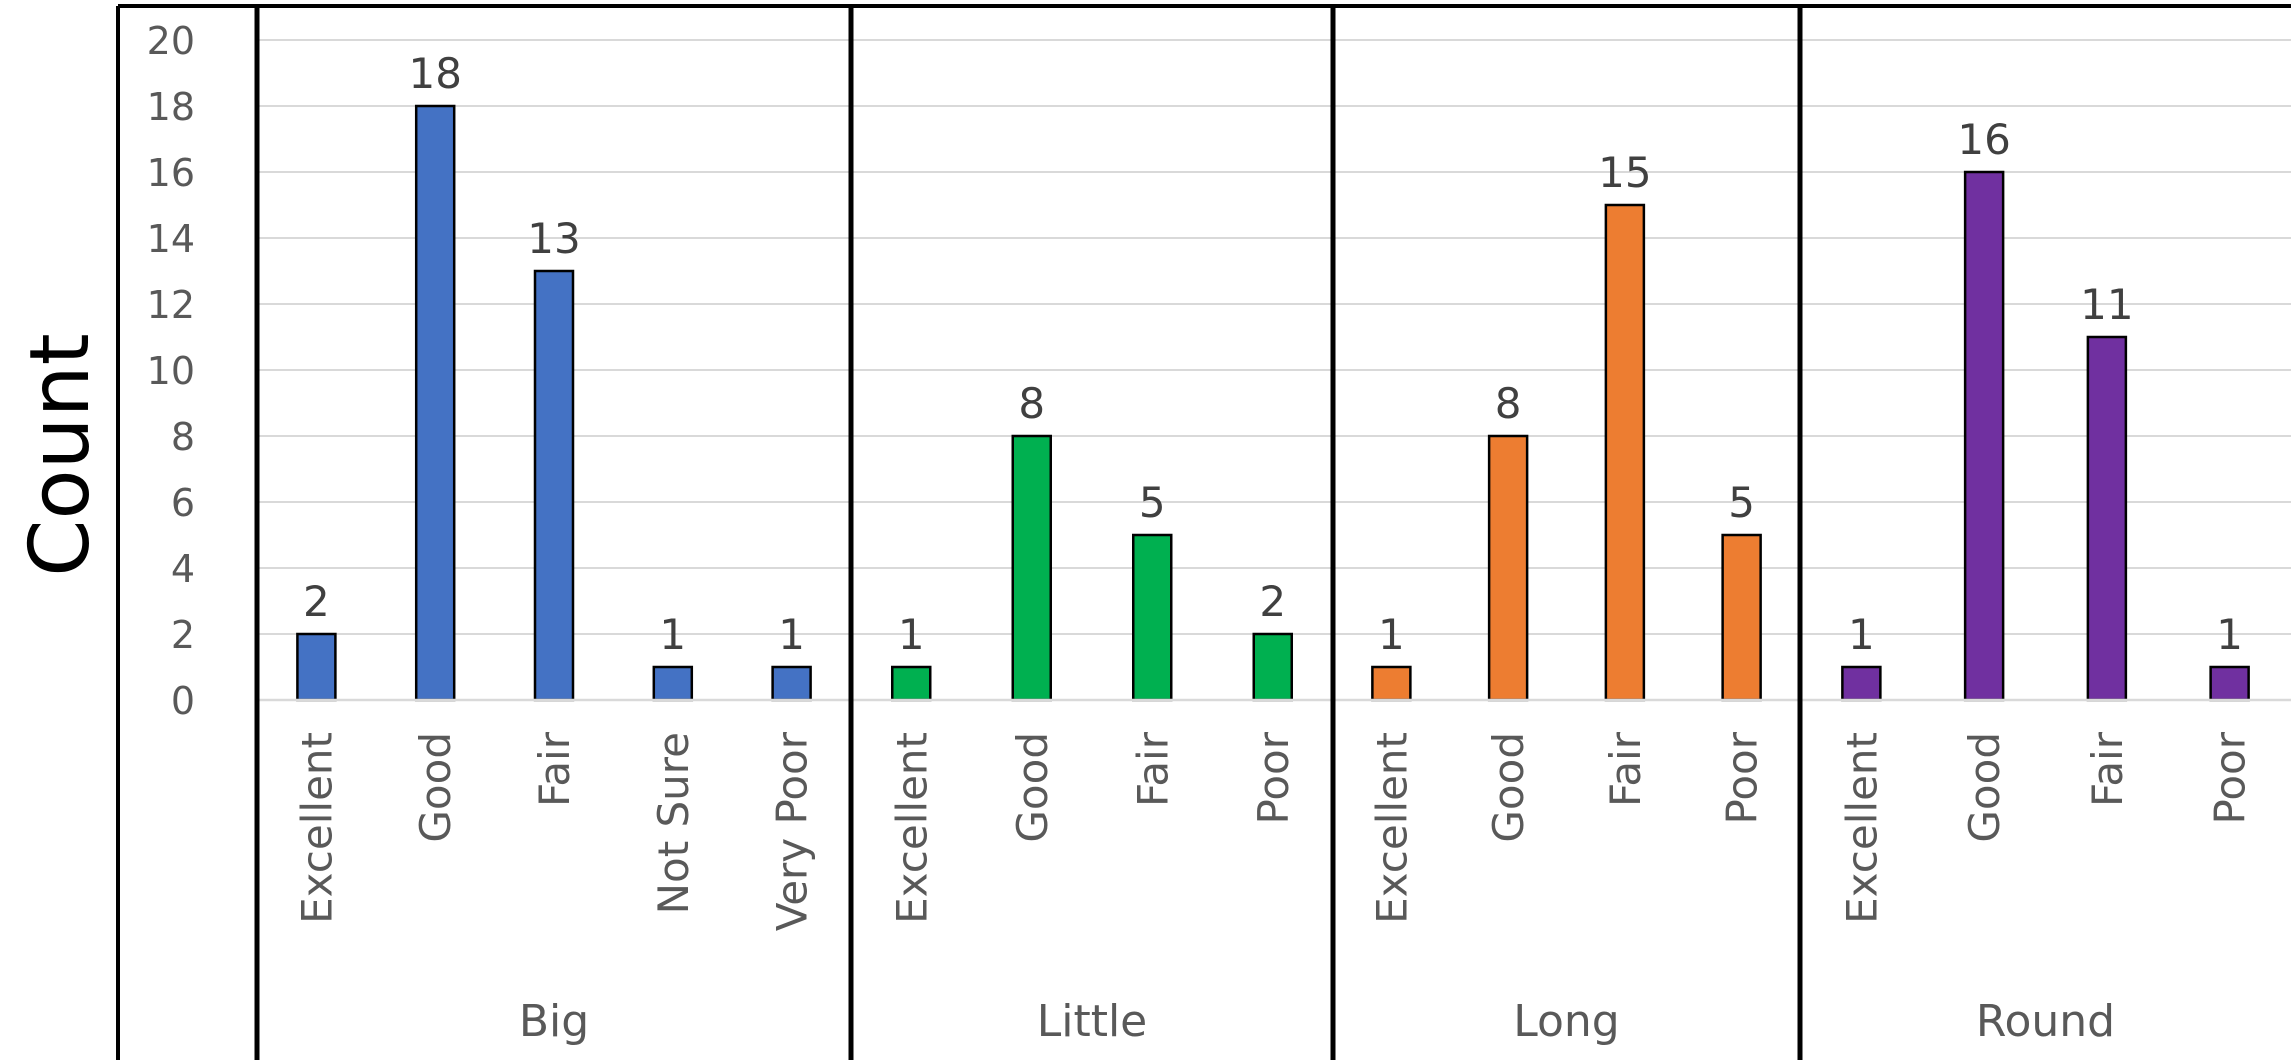 The height and width of the screenshot is (1063, 2291). What do you see at coordinates (2106, 304) in the screenshot?
I see `data-label: 11` at bounding box center [2106, 304].